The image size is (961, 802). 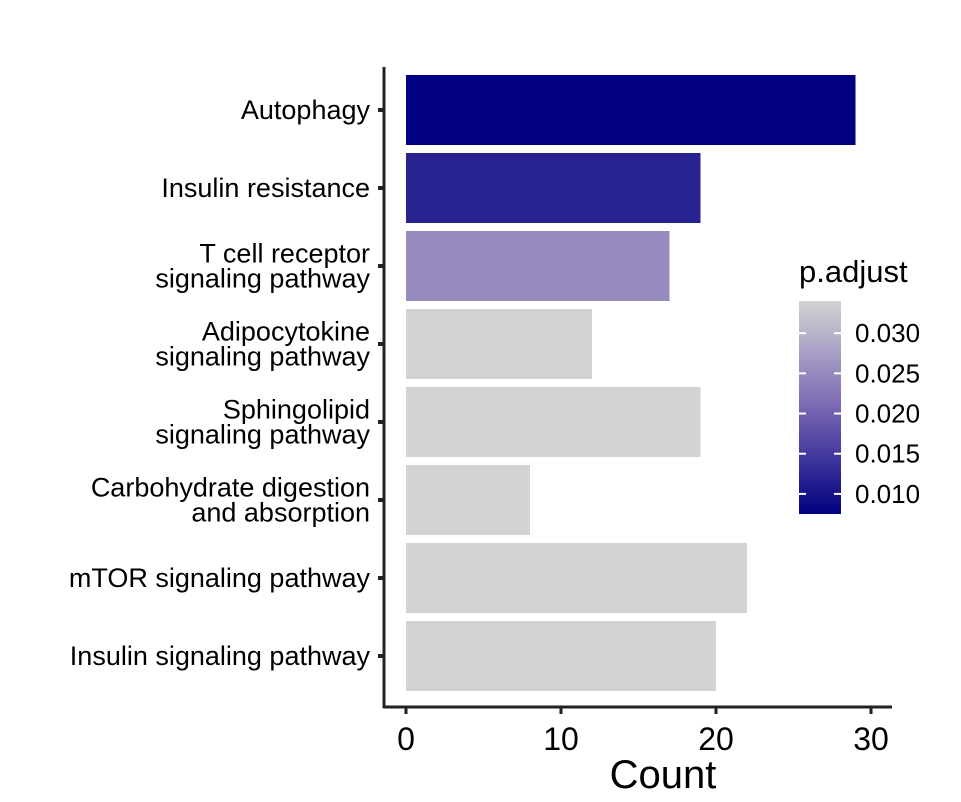 What do you see at coordinates (306, 110) in the screenshot?
I see `category-label: Autophagy` at bounding box center [306, 110].